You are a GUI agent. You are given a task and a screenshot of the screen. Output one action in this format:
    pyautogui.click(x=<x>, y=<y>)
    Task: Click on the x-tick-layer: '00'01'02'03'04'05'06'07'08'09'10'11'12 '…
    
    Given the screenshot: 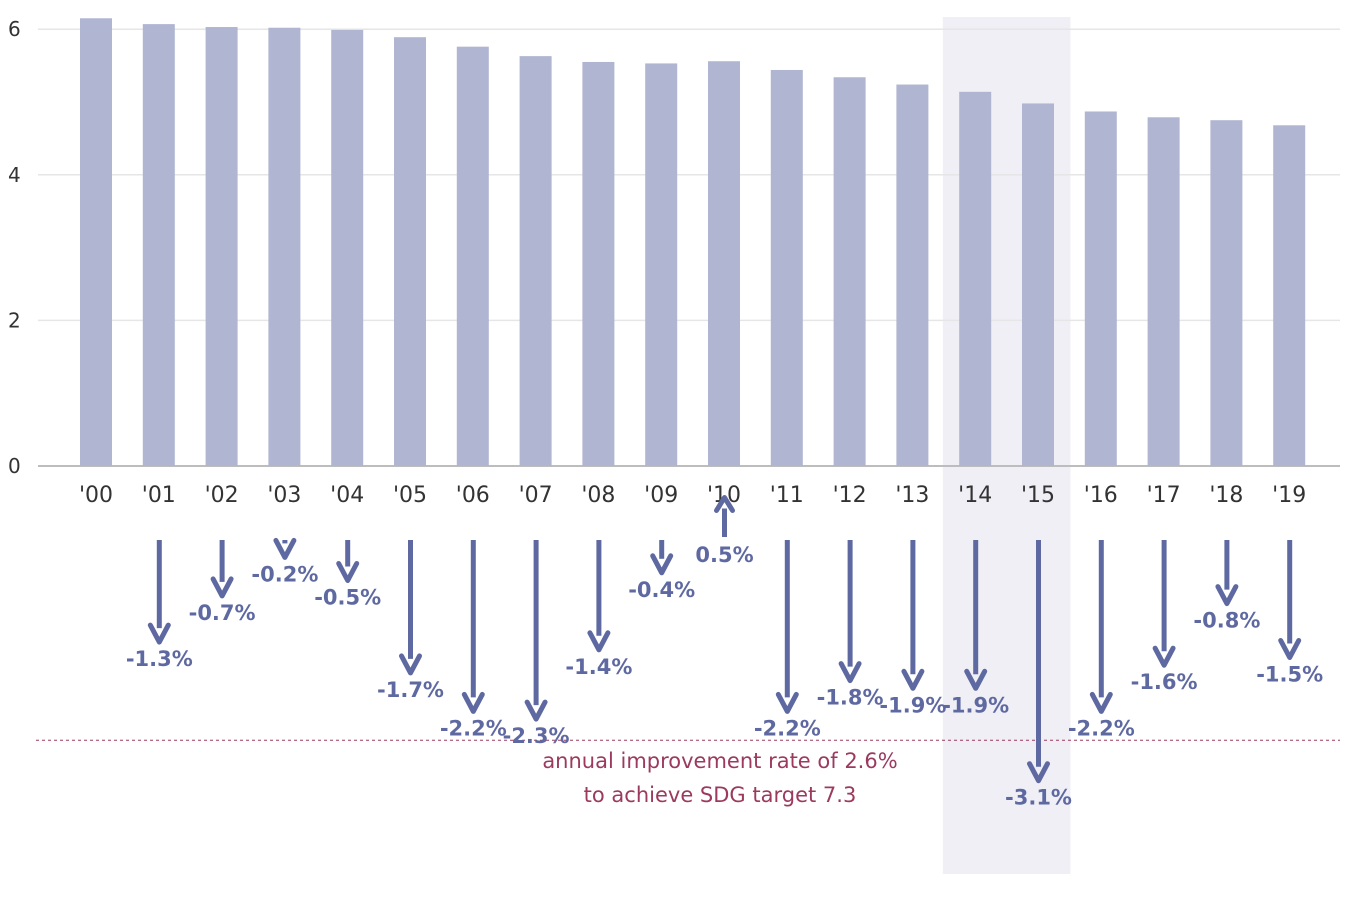 What is the action you would take?
    pyautogui.click(x=692, y=495)
    